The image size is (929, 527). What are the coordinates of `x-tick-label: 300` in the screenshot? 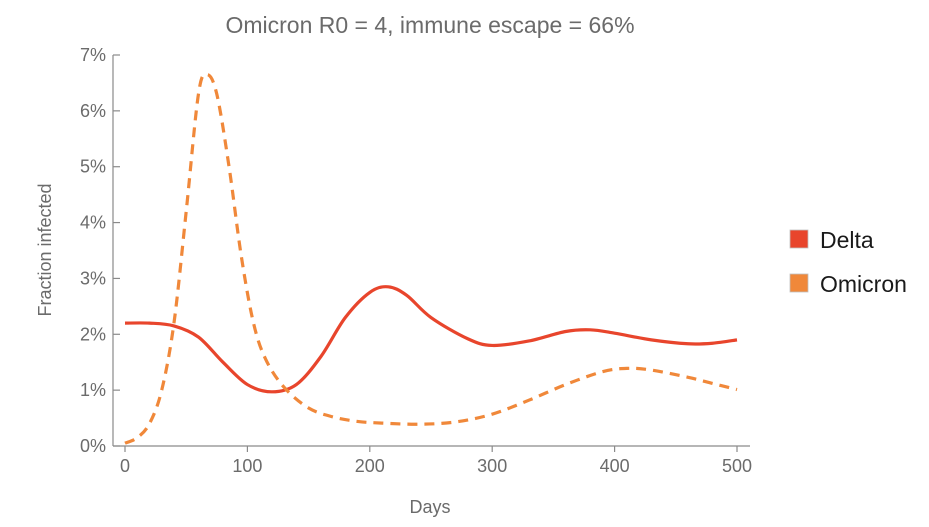 It's located at (492, 466).